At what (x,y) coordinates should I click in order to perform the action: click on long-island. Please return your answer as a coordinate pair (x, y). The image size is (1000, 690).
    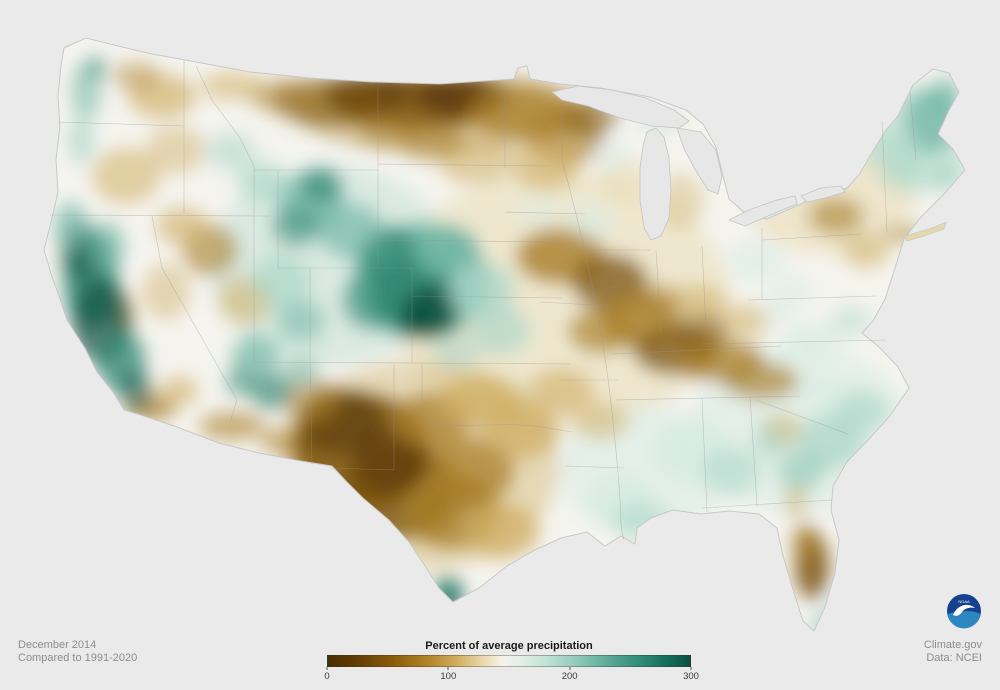
    Looking at the image, I should click on (925, 231).